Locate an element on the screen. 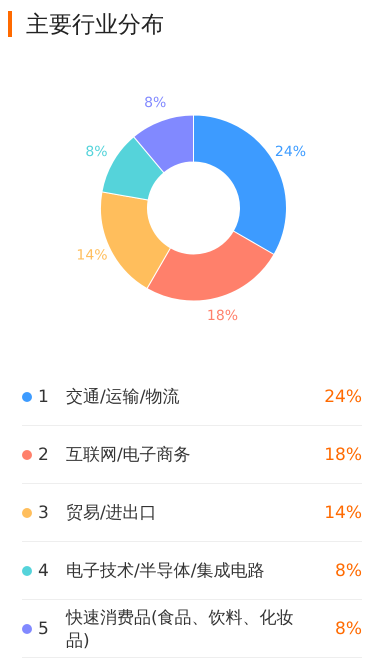 This screenshot has height=664, width=387. chart-title: 主要行业分布 is located at coordinates (95, 25).